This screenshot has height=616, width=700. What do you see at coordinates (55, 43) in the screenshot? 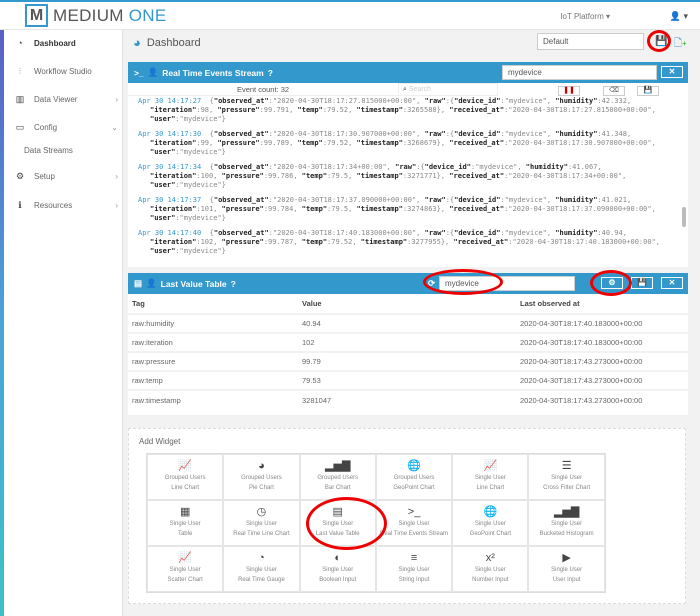
I see `sidebar-item-label: Dashboard` at bounding box center [55, 43].